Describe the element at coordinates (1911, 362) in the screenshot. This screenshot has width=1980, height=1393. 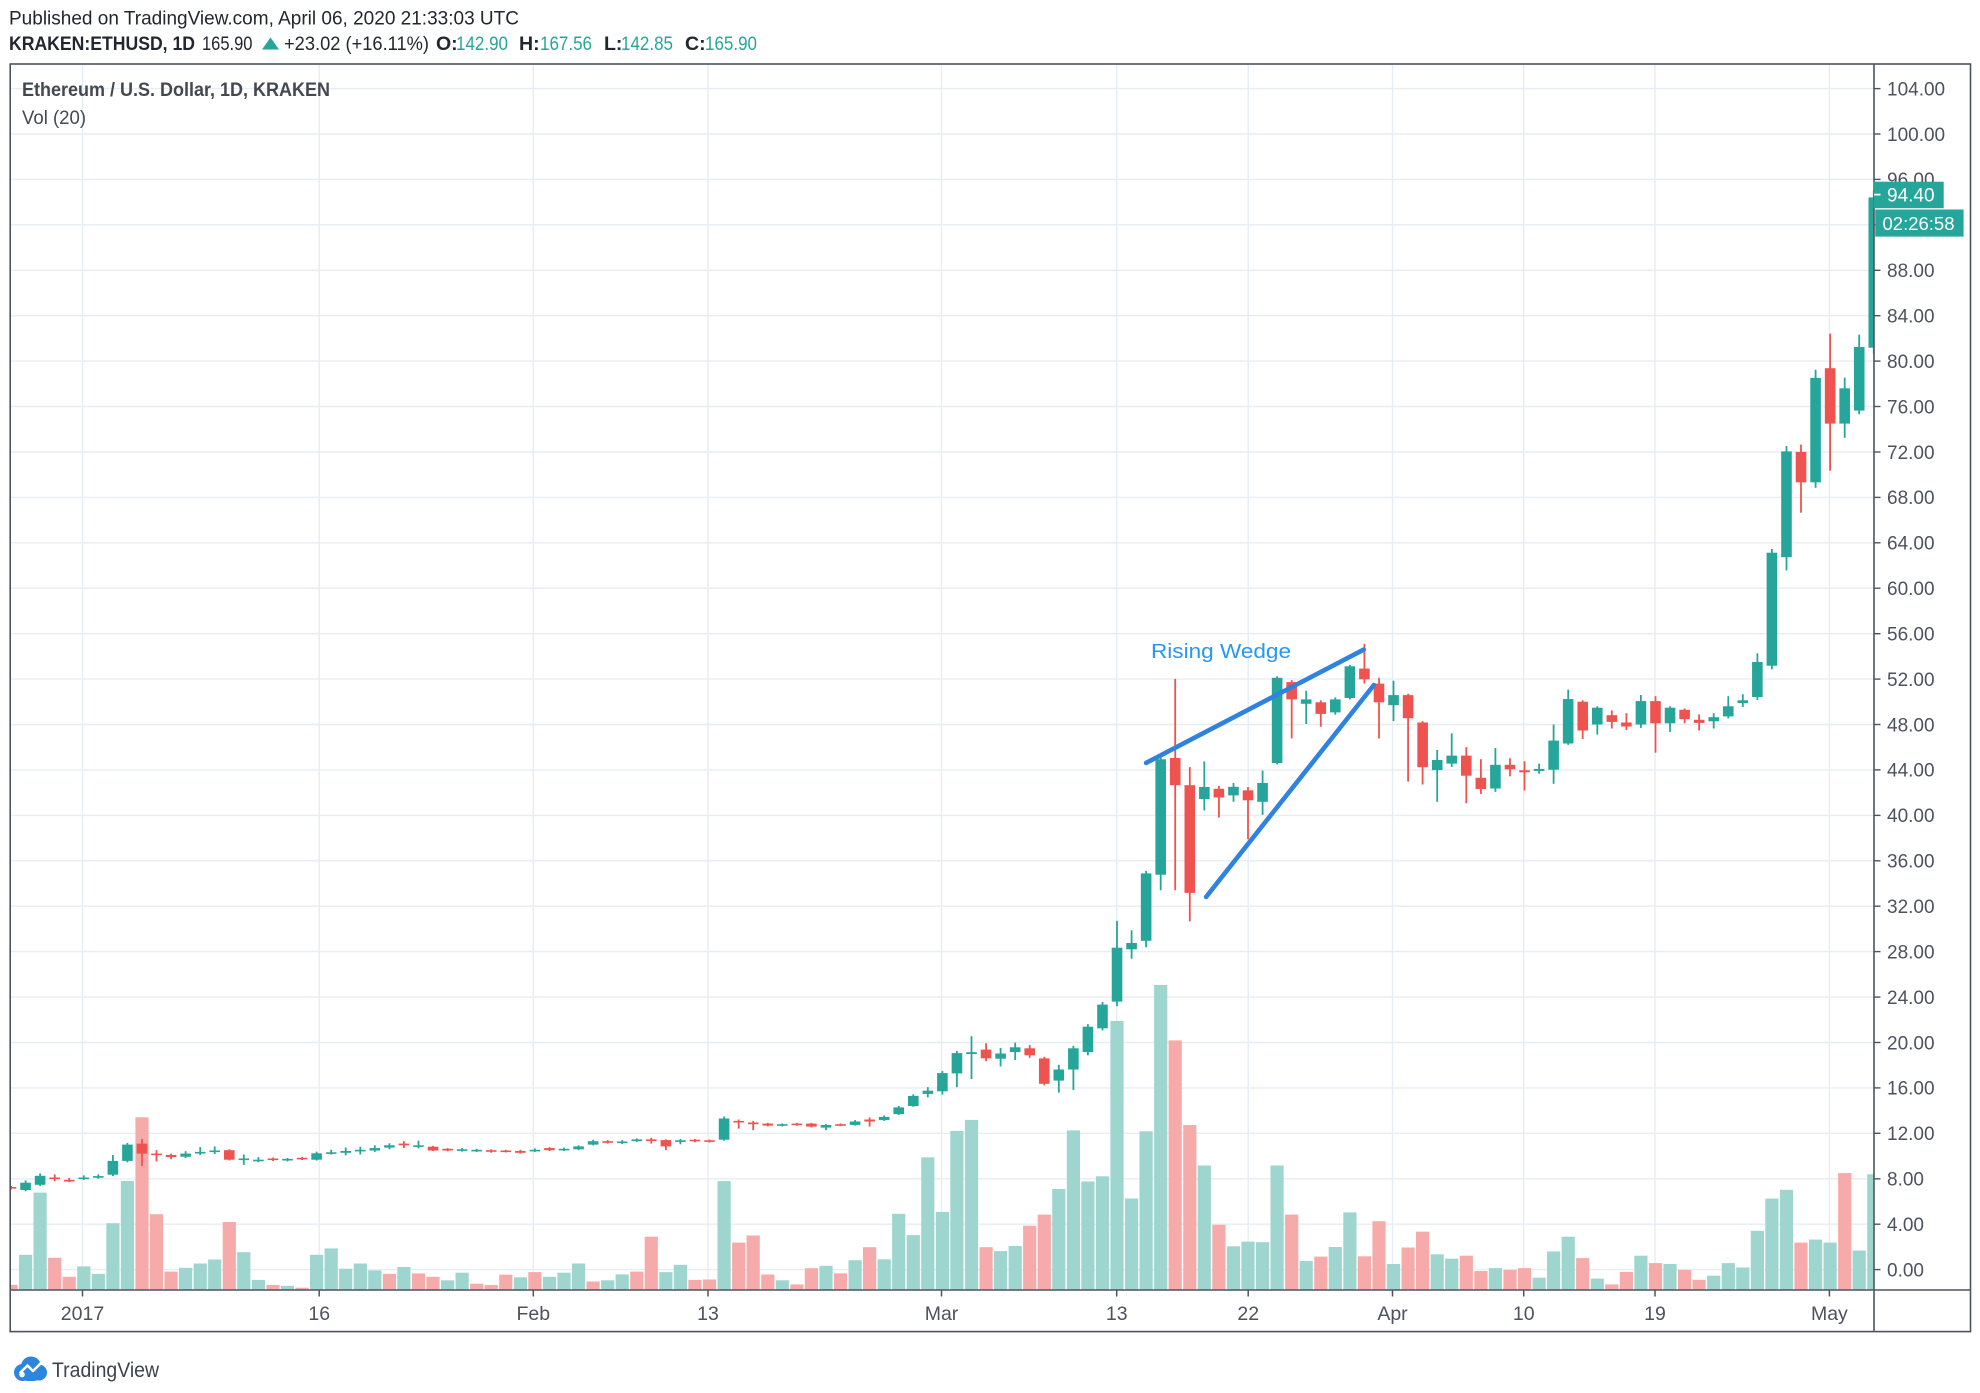
I see `svg-text: 80.00` at that location.